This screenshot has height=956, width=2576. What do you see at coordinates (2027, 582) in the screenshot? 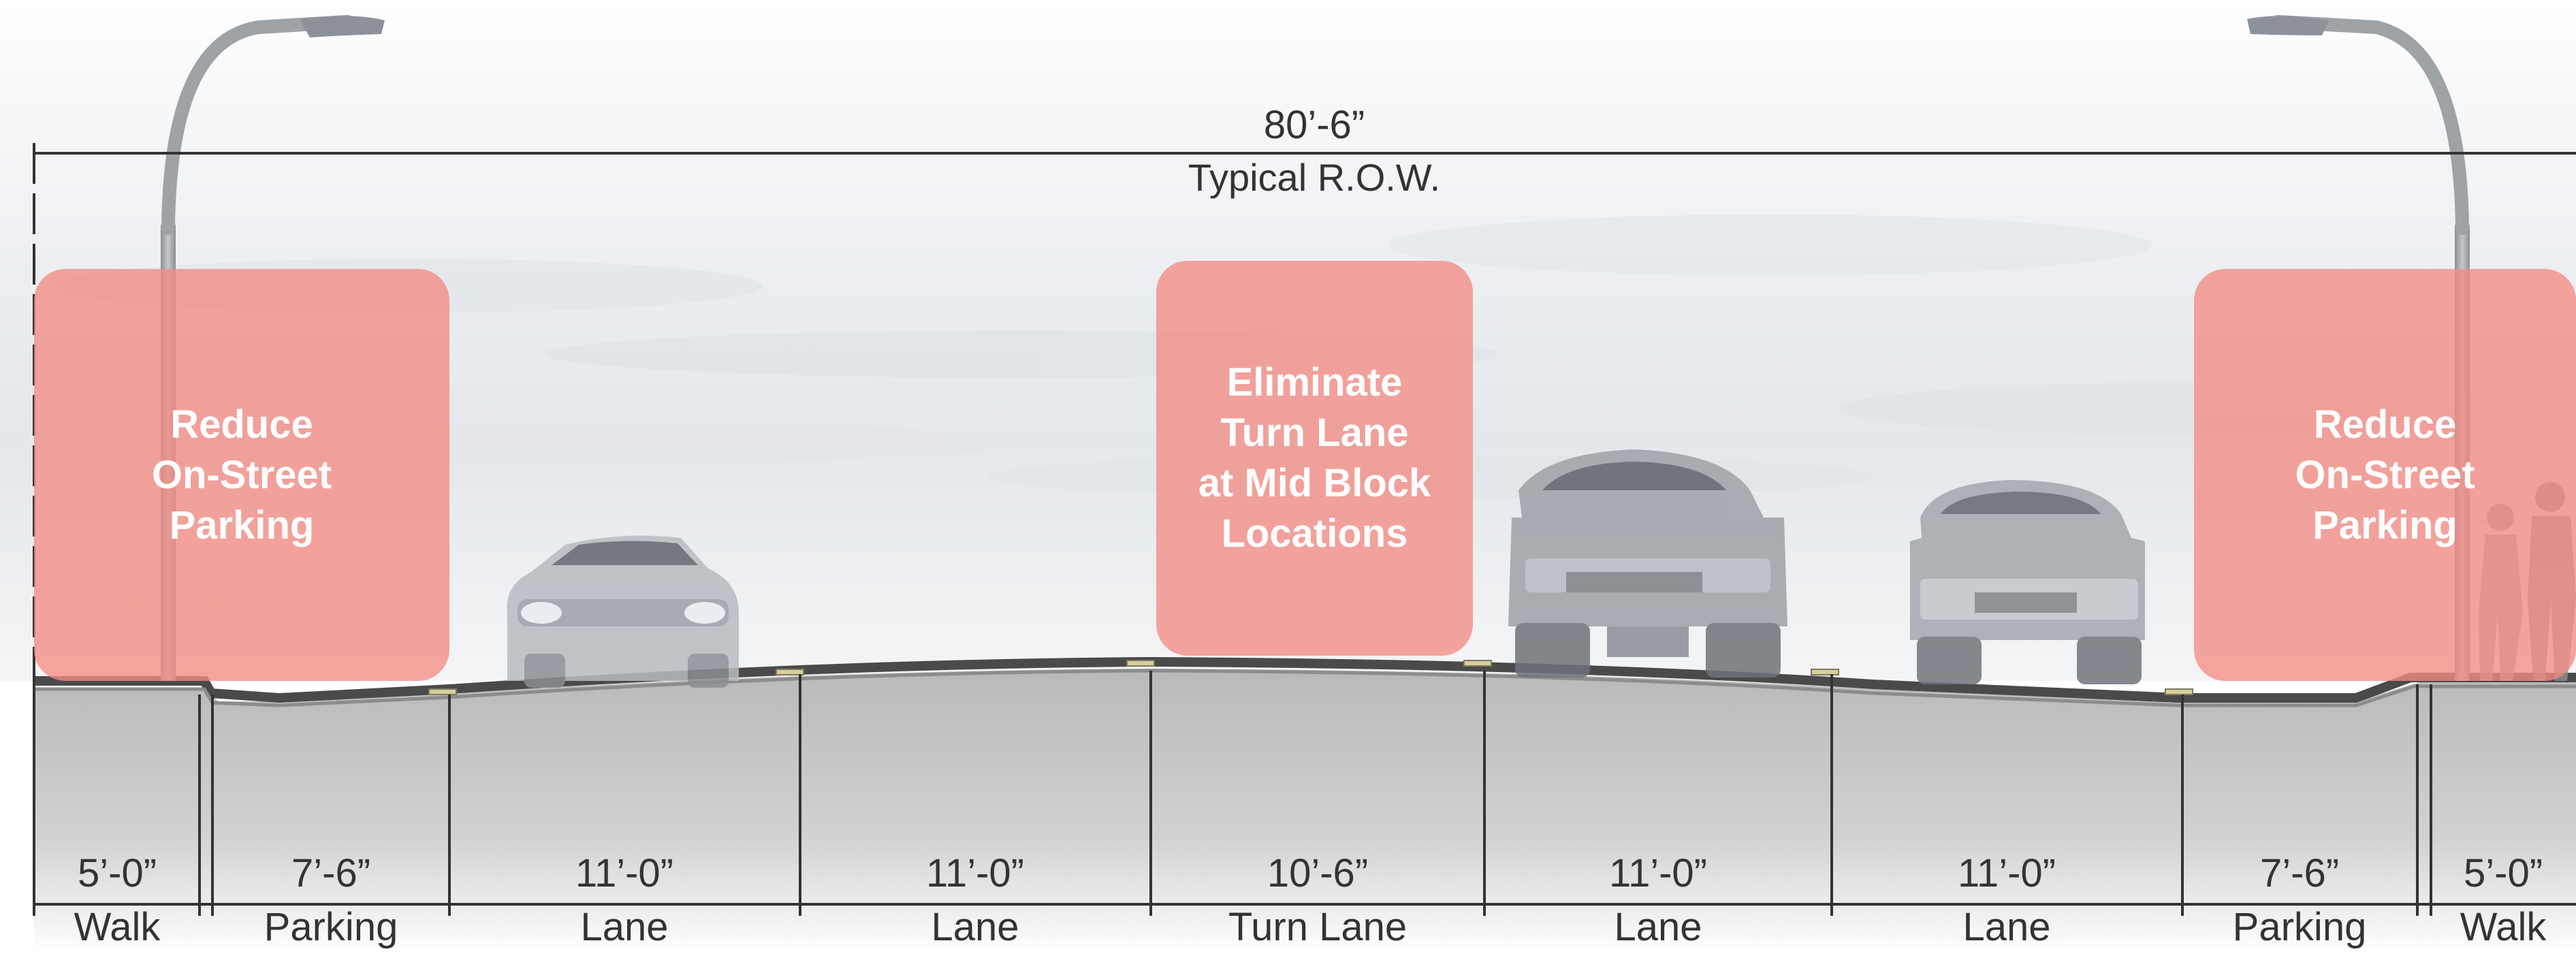
I see `pickup-truck-rear-icon` at bounding box center [2027, 582].